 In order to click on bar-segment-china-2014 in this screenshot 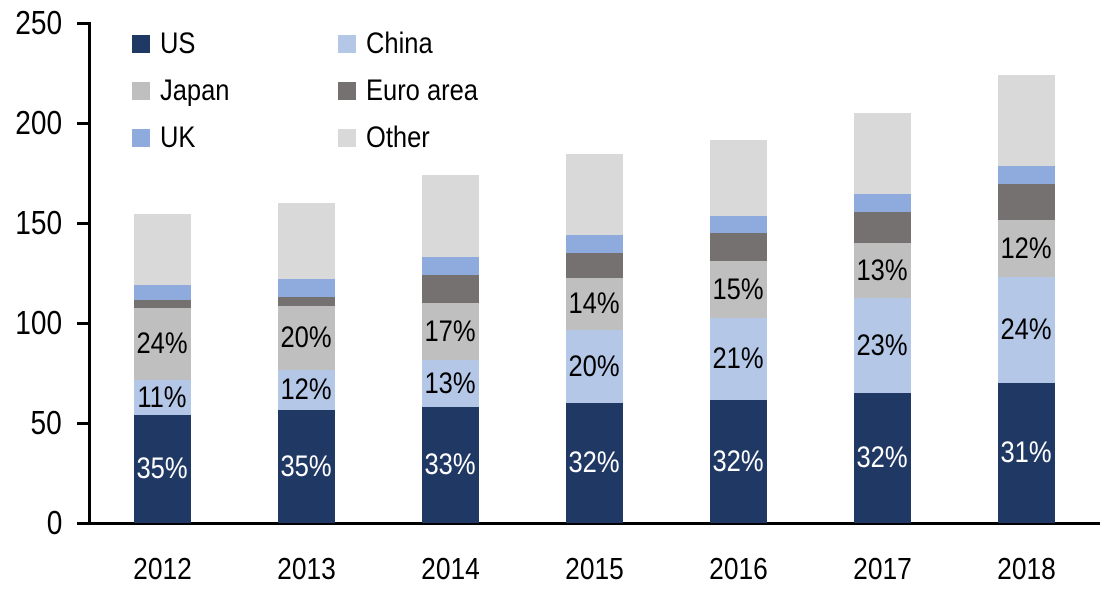, I will do `click(450, 383)`.